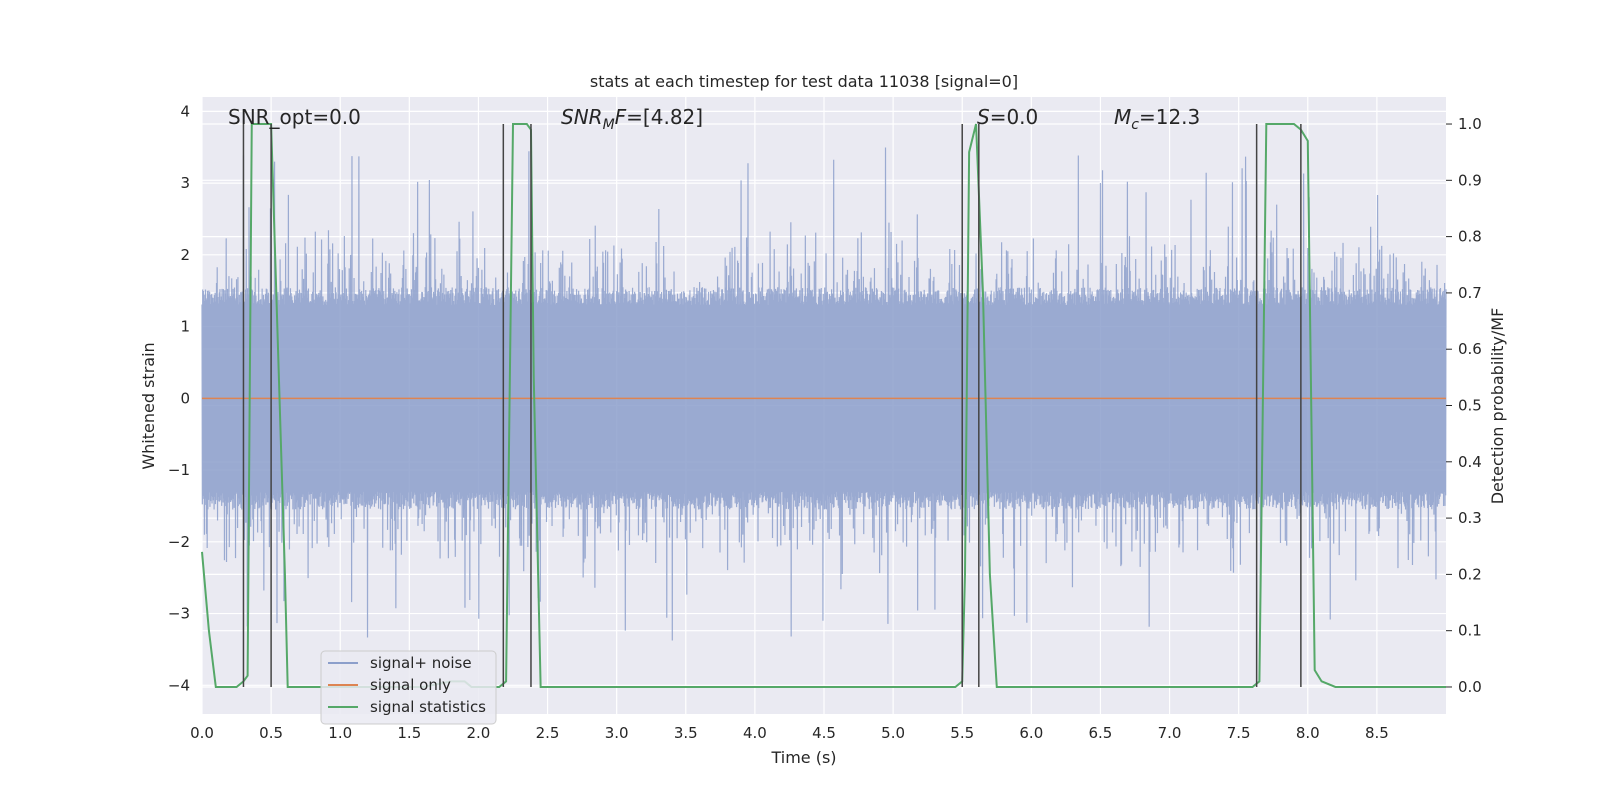  I want to click on x-tick-label: 5.0, so click(893, 733).